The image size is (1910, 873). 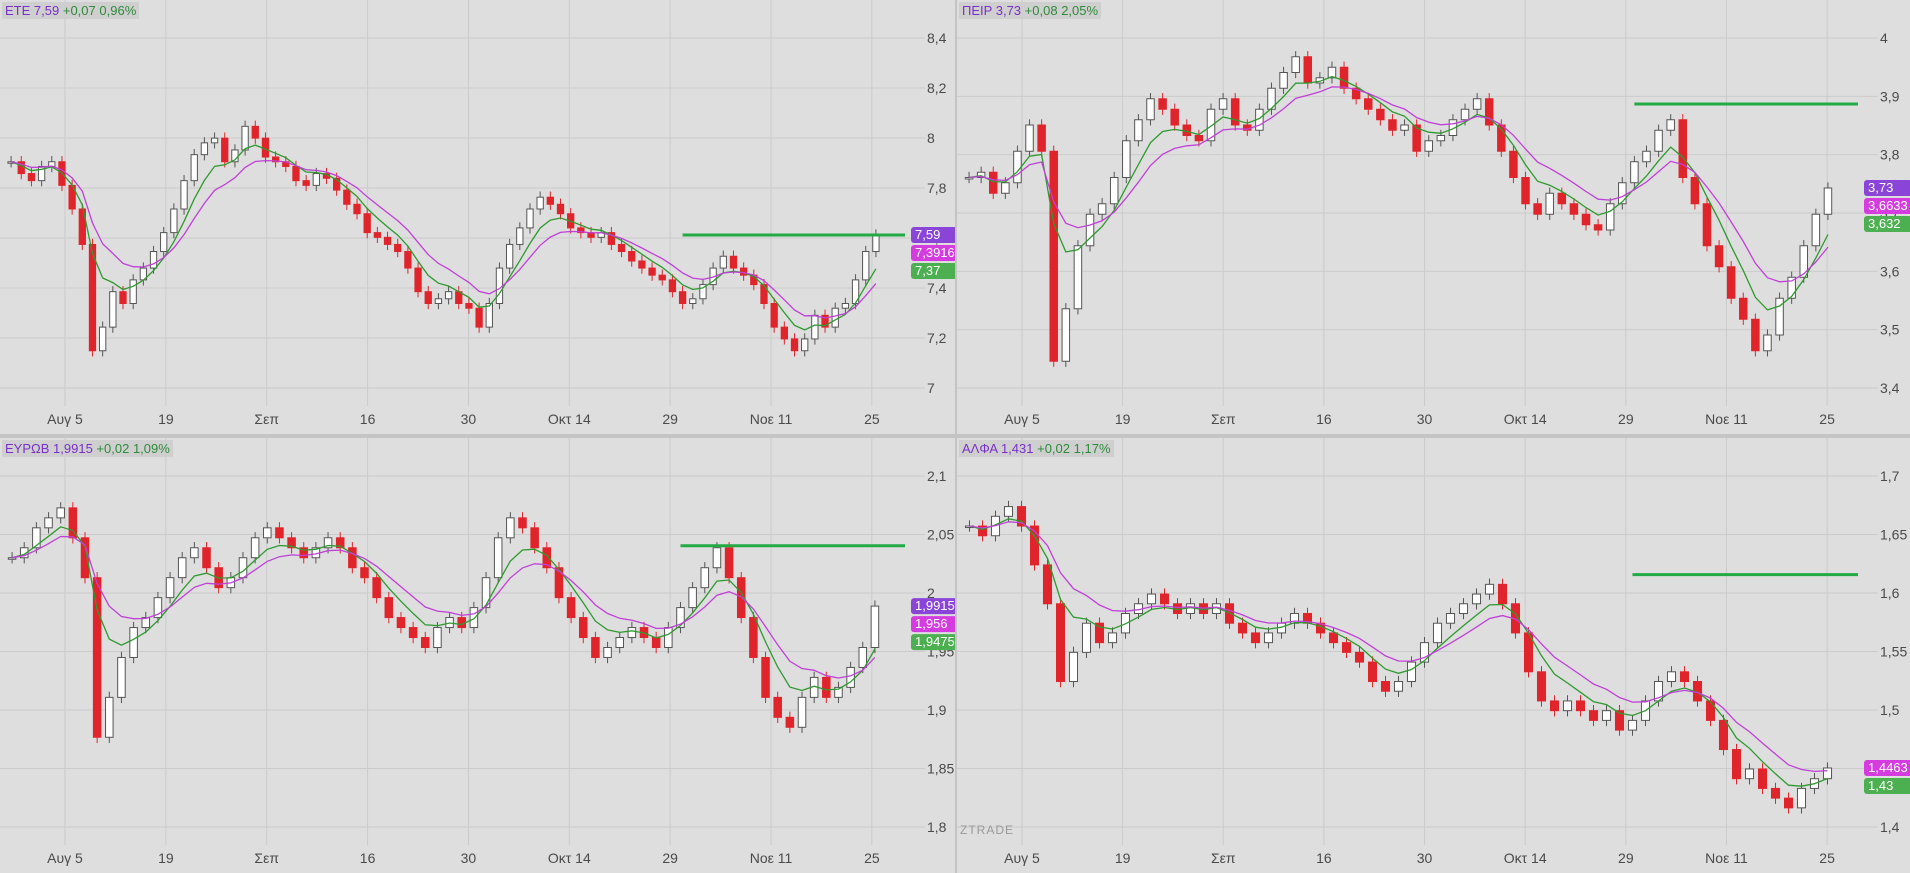 What do you see at coordinates (65, 858) in the screenshot?
I see `x-tick-label: Αυγ 5` at bounding box center [65, 858].